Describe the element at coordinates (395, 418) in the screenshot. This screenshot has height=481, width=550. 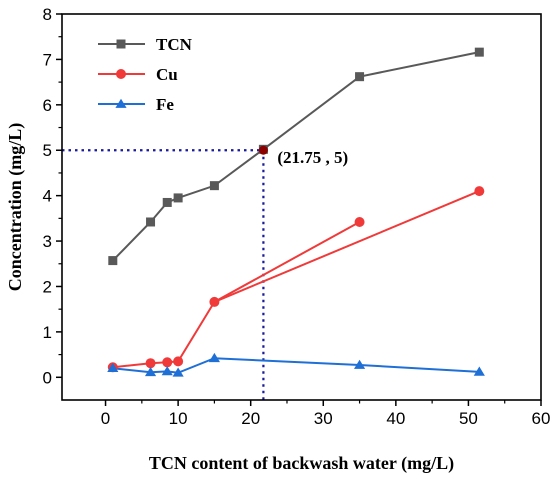
I see `x-tick-label: 40` at that location.